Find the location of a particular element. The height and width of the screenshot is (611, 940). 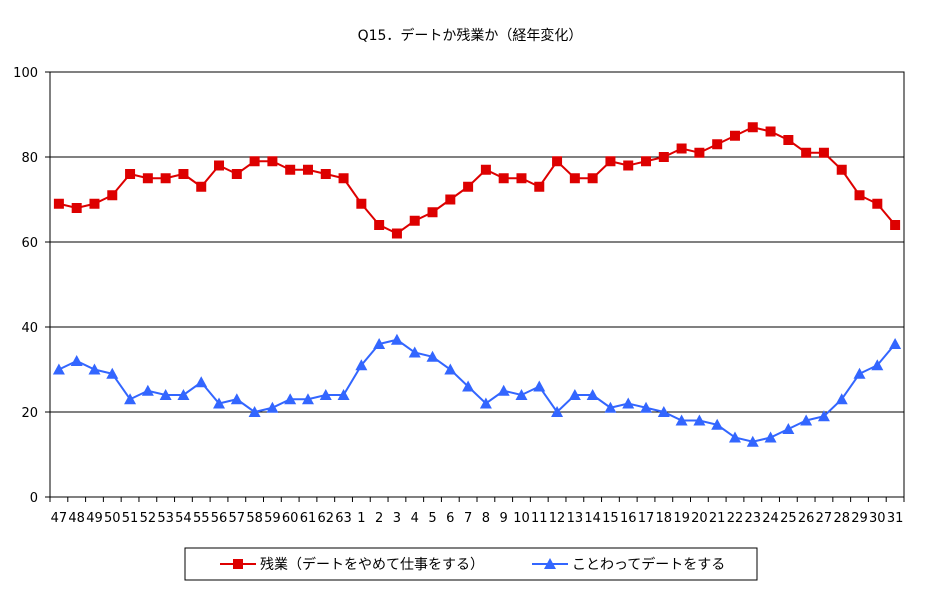

legend-box is located at coordinates (471, 564).